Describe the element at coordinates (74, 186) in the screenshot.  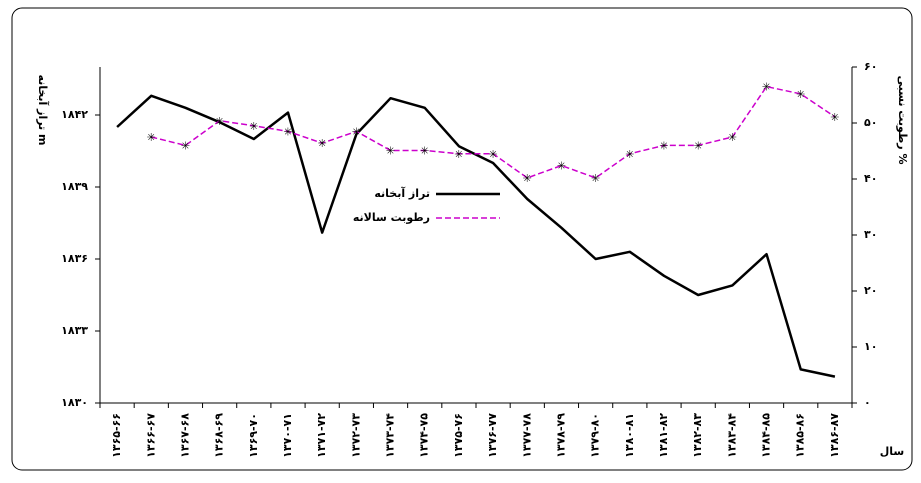
I see `y-tick-label: ۱۸۳۹` at that location.